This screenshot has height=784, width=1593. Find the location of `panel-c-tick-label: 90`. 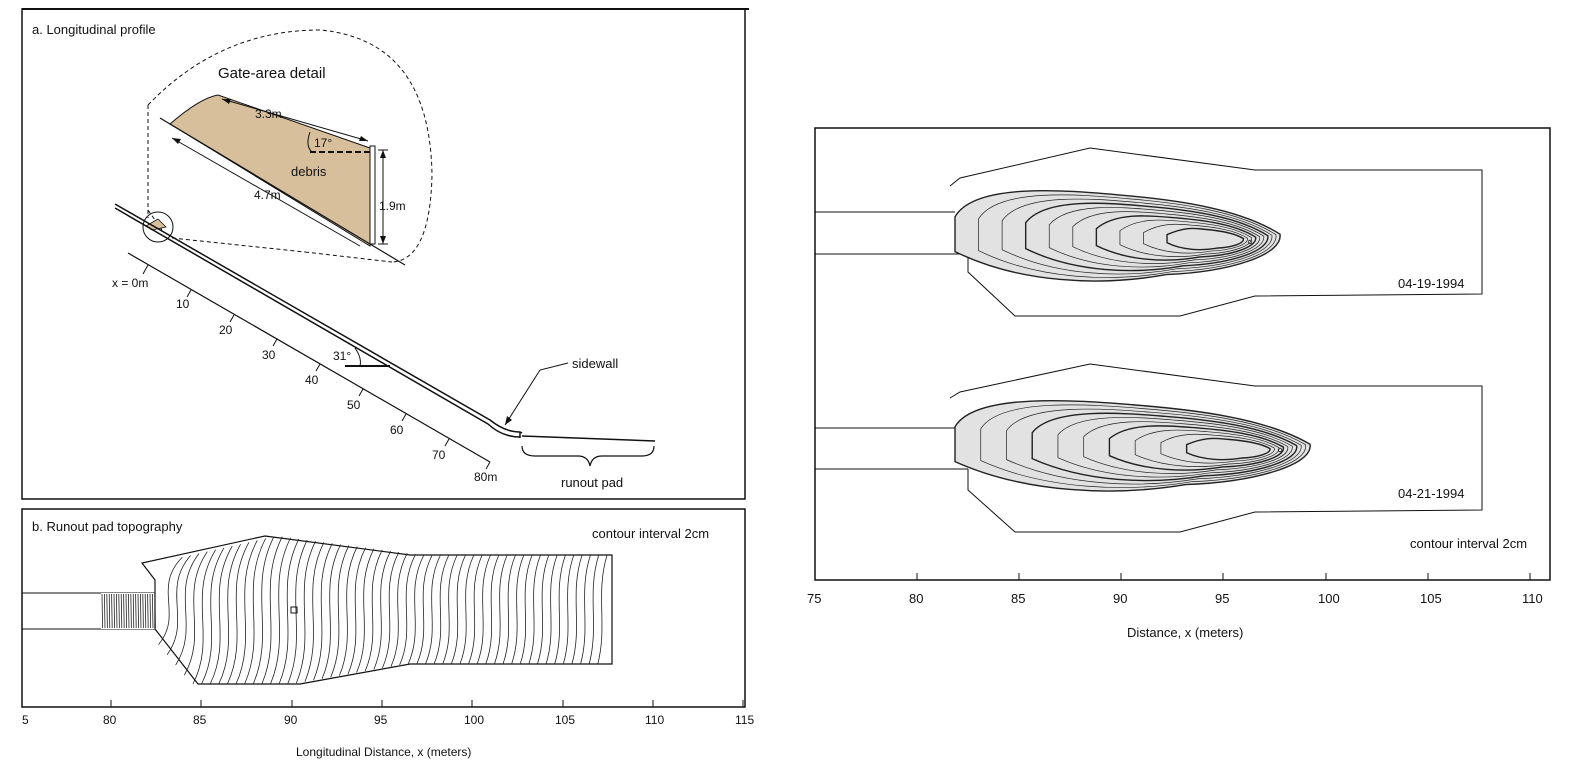

panel-c-tick-label: 90 is located at coordinates (1120, 598).